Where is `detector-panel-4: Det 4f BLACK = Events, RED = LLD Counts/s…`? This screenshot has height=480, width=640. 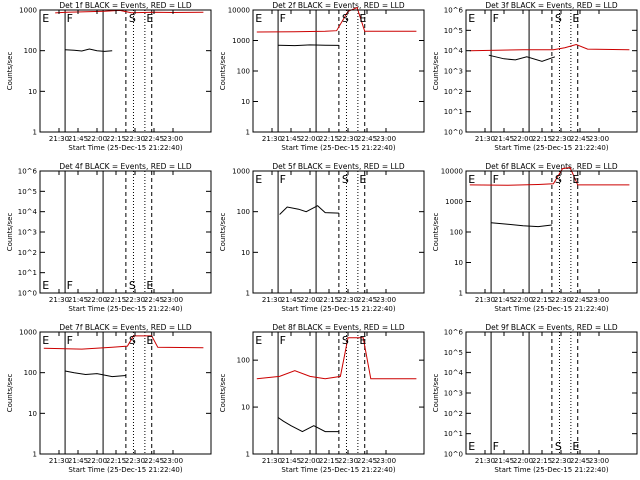 detector-panel-4: Det 4f BLACK = Events, RED = LLD Counts/s… is located at coordinates (109, 237).